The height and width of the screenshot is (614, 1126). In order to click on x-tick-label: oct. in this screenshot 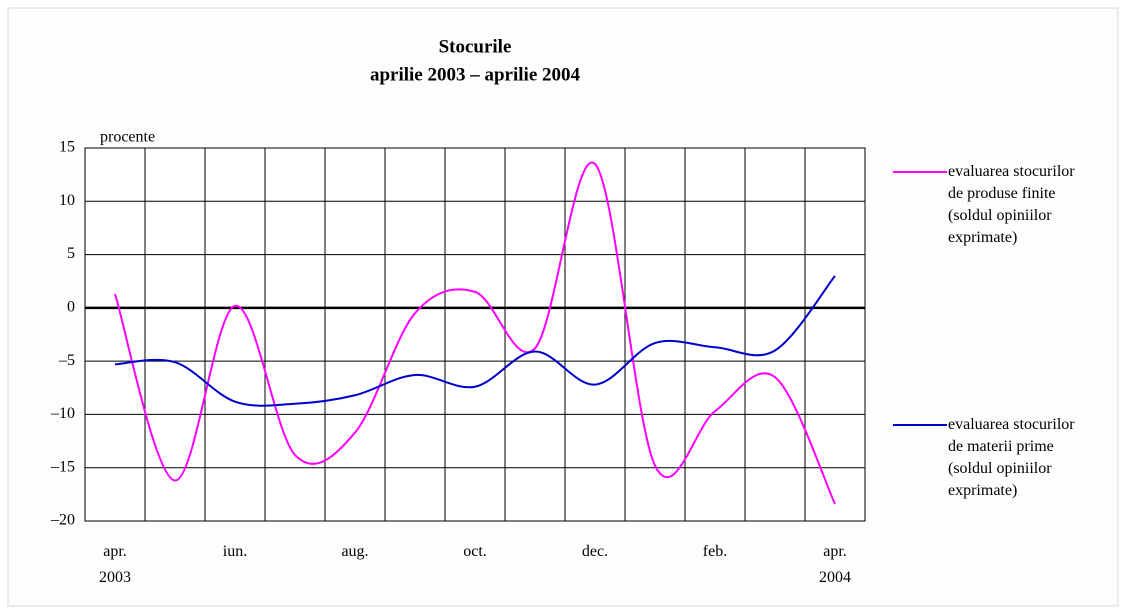, I will do `click(475, 551)`.